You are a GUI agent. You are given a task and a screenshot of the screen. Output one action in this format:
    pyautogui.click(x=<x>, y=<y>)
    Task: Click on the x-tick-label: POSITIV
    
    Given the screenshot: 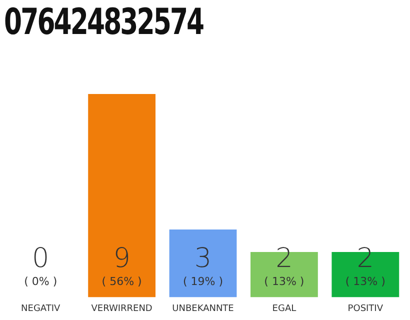 What is the action you would take?
    pyautogui.click(x=366, y=309)
    